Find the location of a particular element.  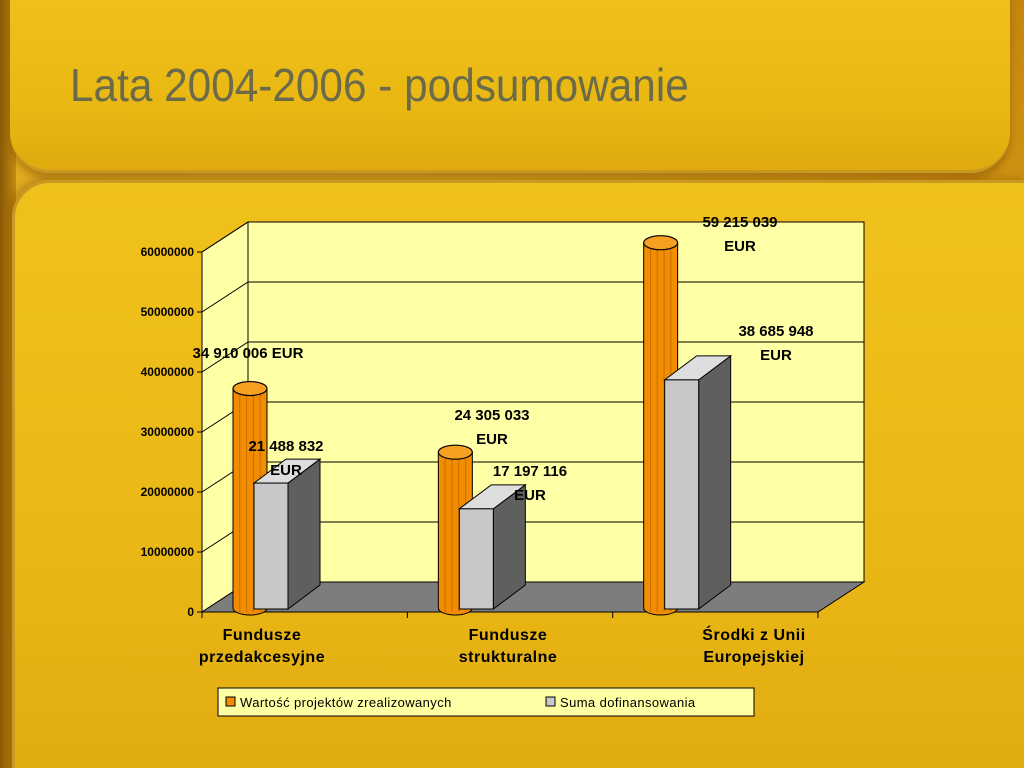

legend-label-series-1: Wartość projektów zrealizowanych is located at coordinates (346, 702).